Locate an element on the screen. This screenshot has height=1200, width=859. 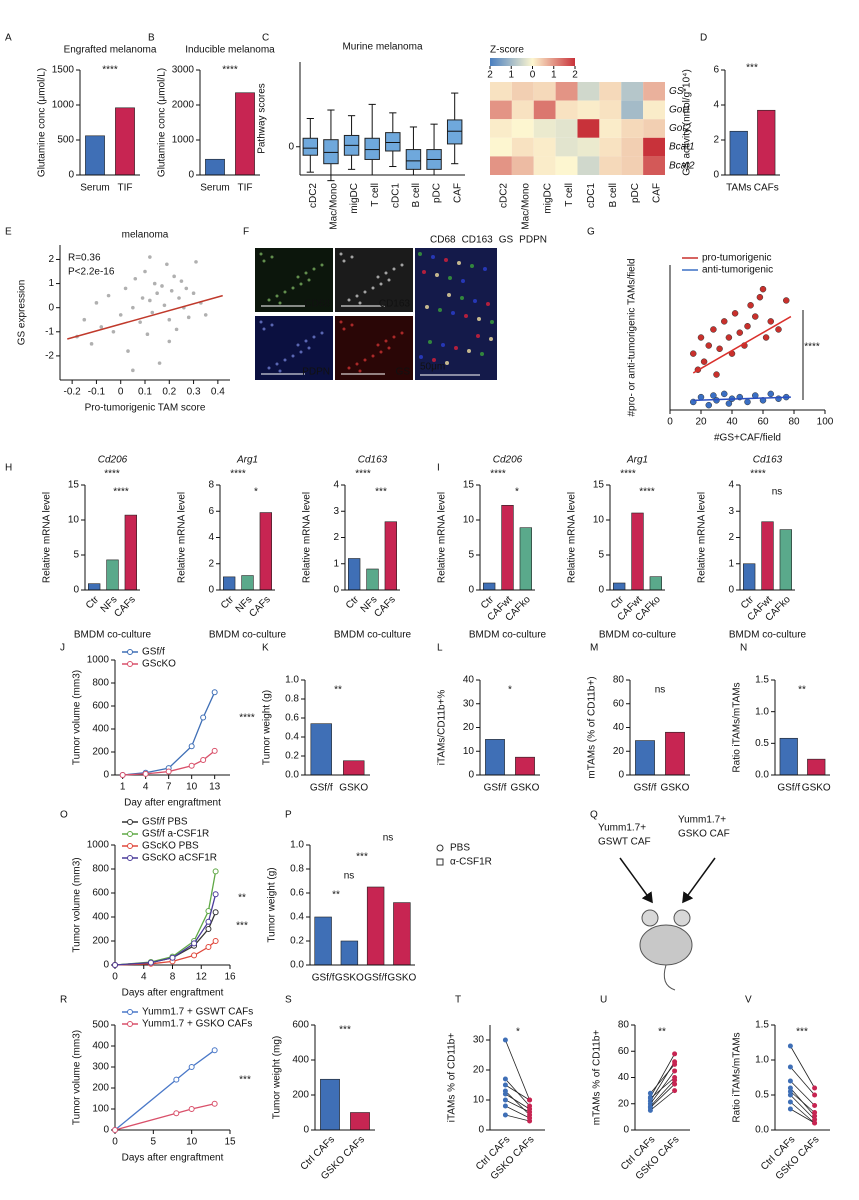
x-tick-label: 0 is located at coordinates (115, 1142).